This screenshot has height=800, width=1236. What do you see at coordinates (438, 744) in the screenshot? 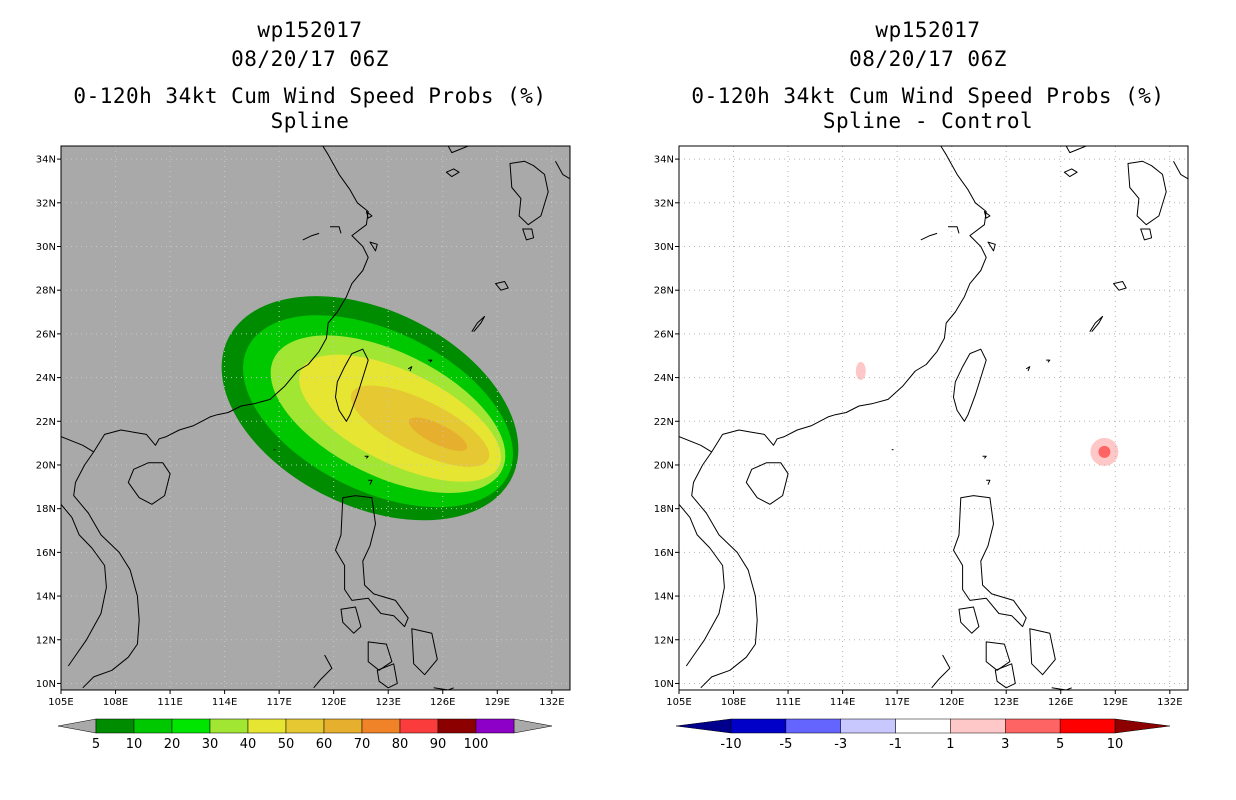
I see `colorbar-label: 90` at bounding box center [438, 744].